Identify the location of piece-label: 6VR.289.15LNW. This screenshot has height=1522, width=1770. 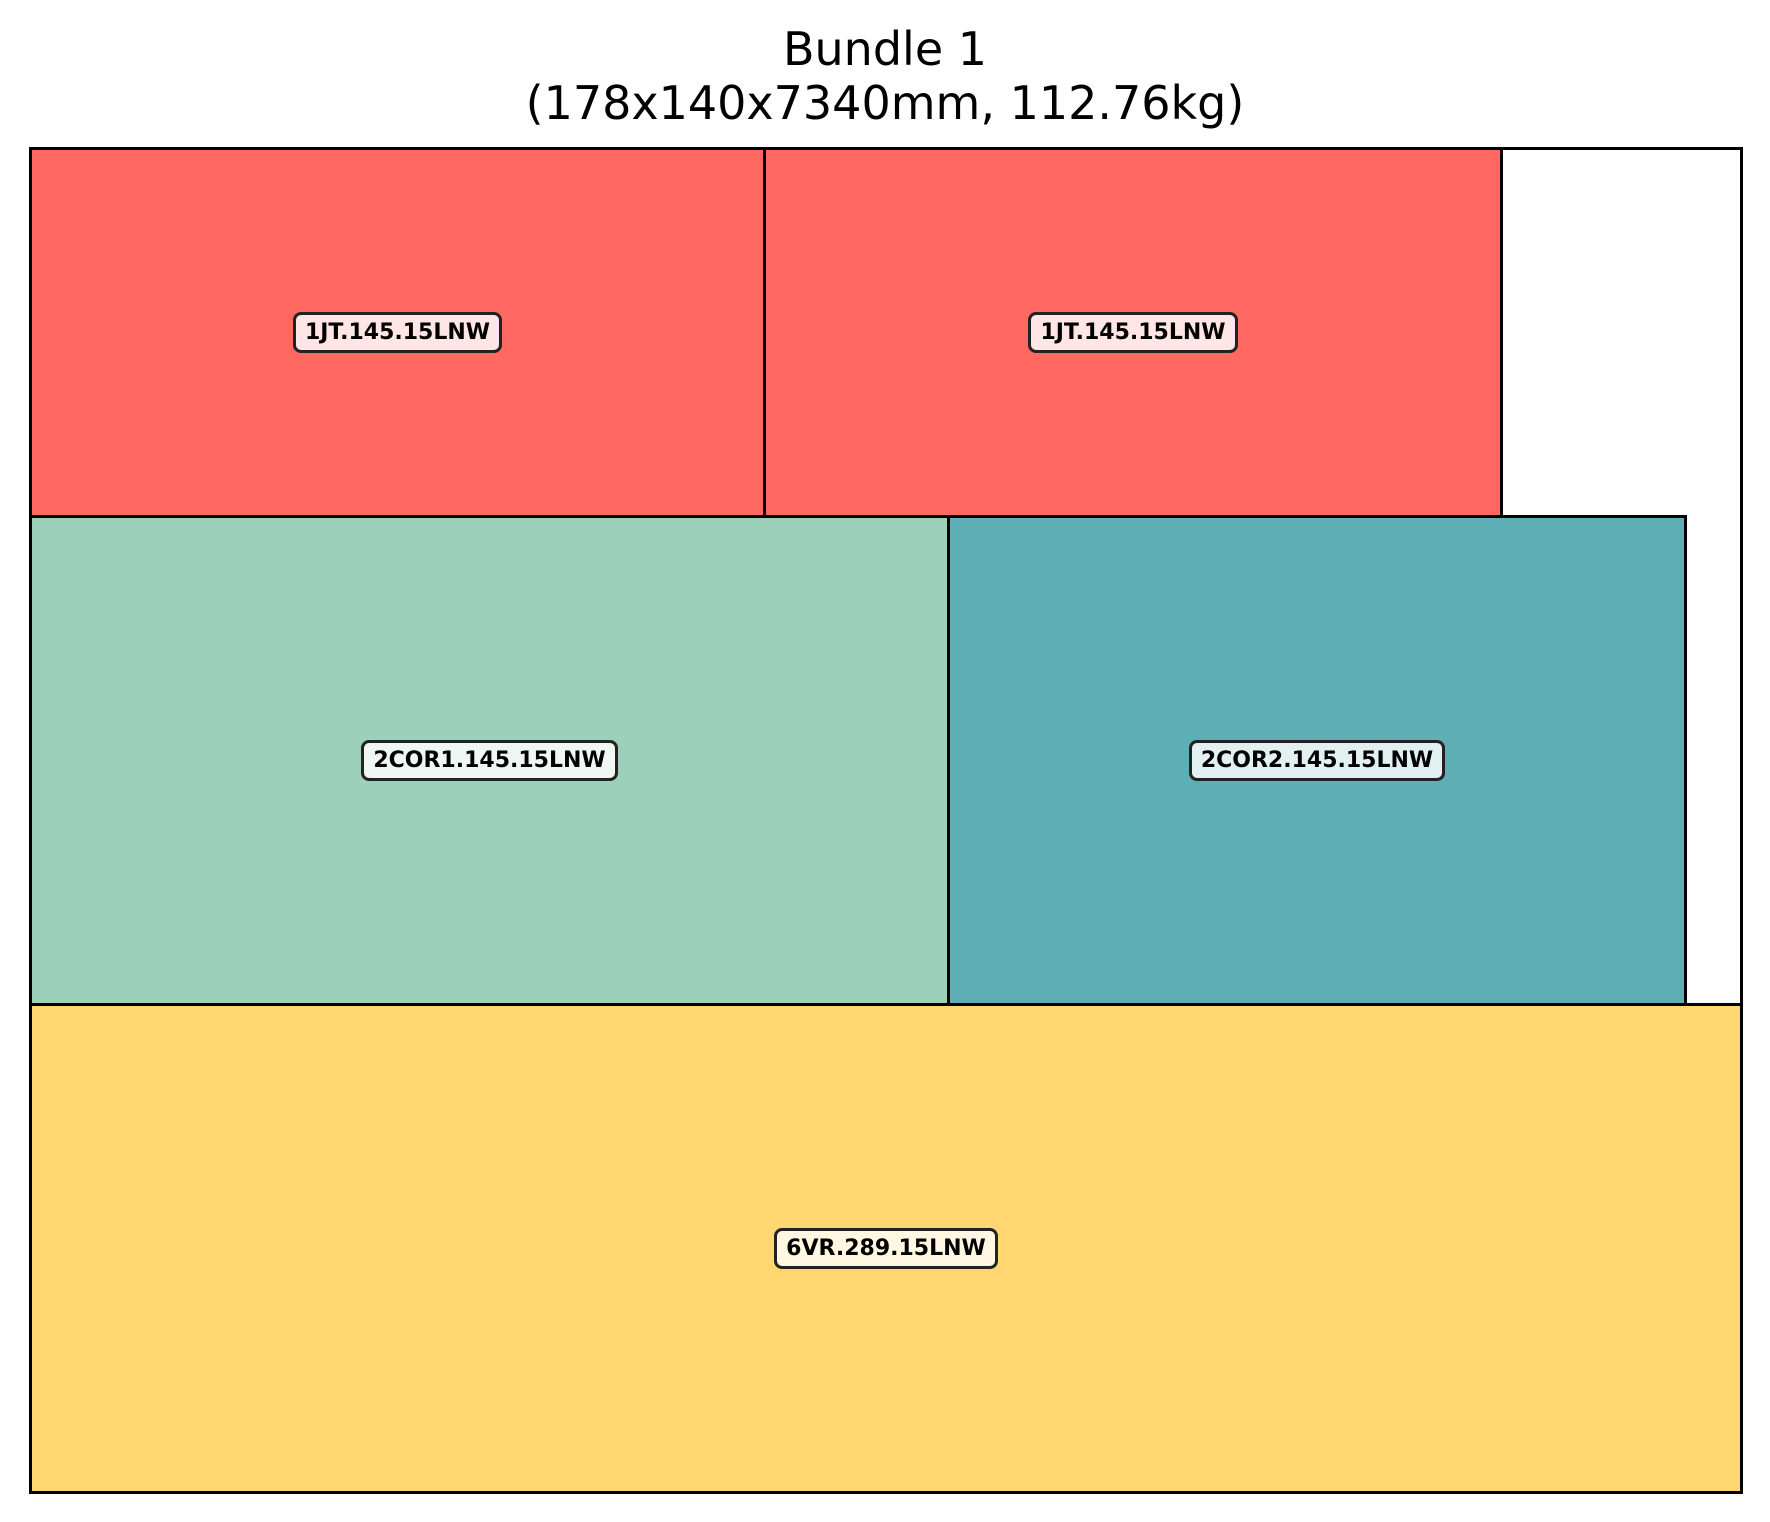
(886, 1248).